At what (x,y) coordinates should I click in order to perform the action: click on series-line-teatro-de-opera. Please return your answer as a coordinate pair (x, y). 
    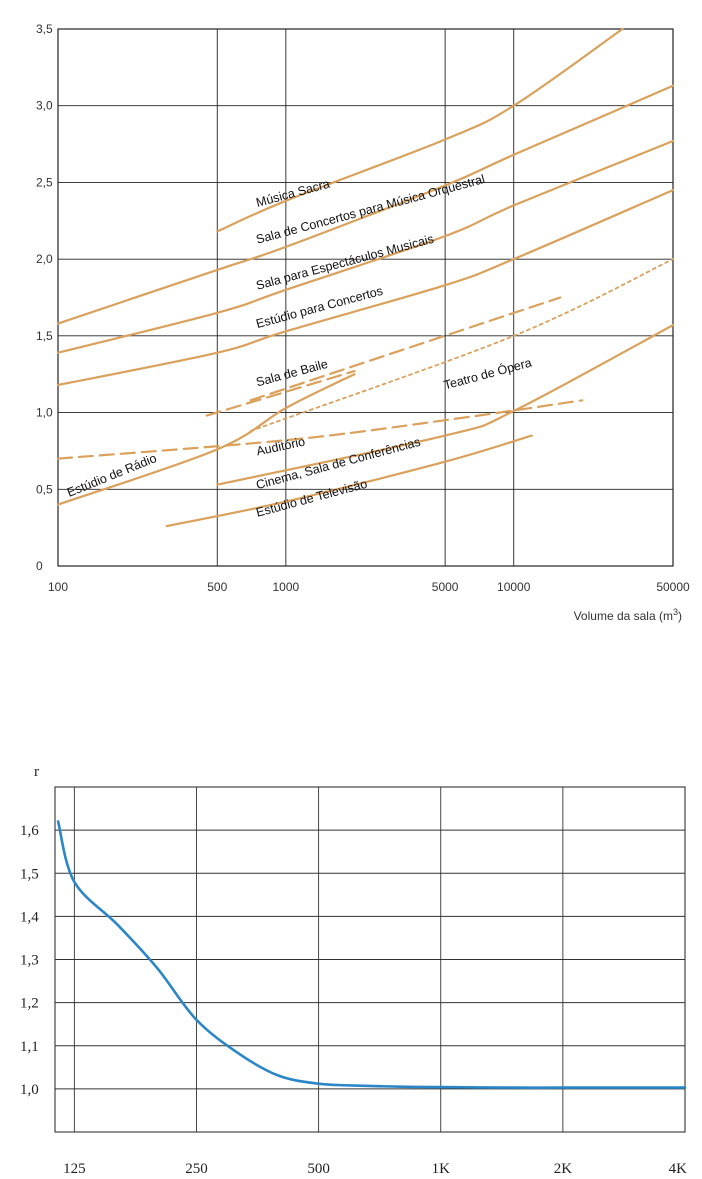
    Looking at the image, I should click on (461, 345).